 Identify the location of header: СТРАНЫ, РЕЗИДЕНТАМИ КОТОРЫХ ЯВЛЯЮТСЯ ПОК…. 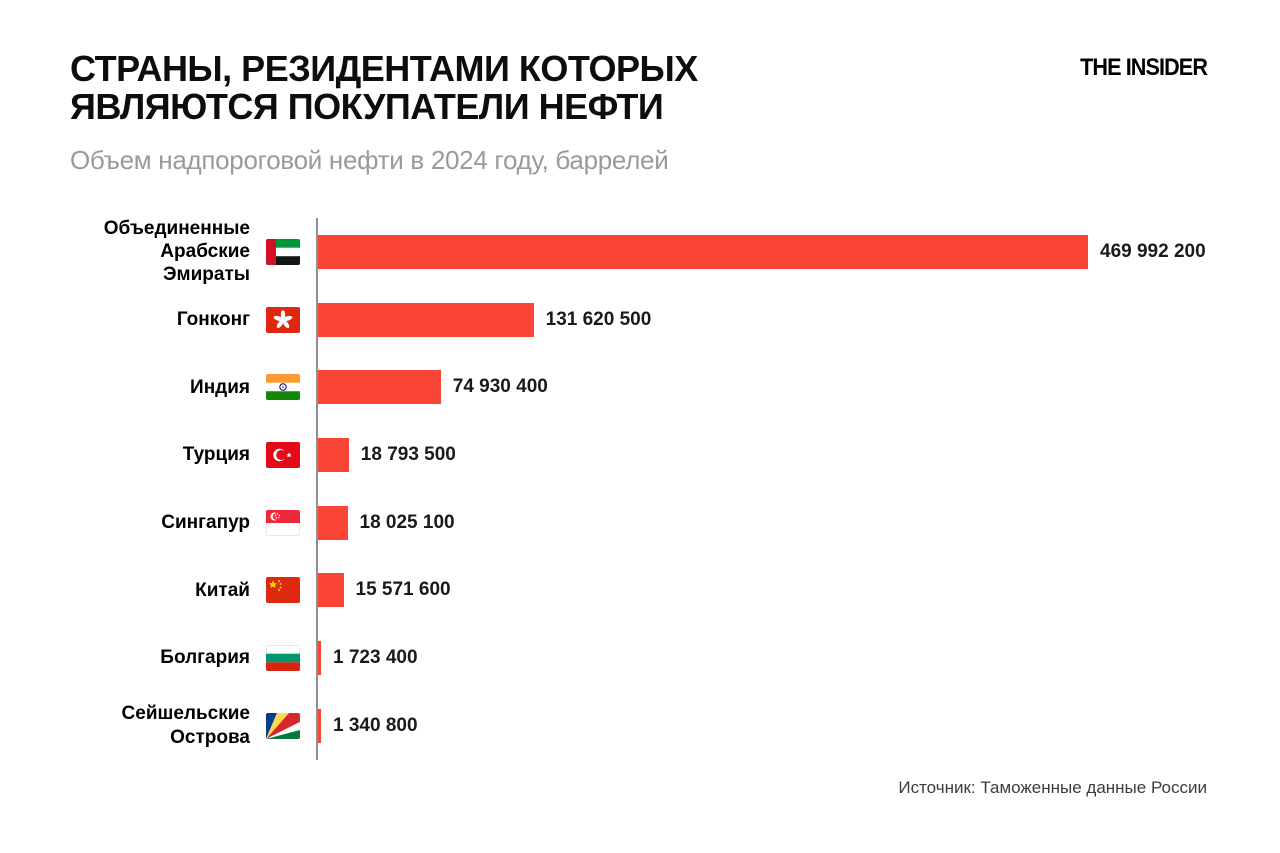
(640, 63).